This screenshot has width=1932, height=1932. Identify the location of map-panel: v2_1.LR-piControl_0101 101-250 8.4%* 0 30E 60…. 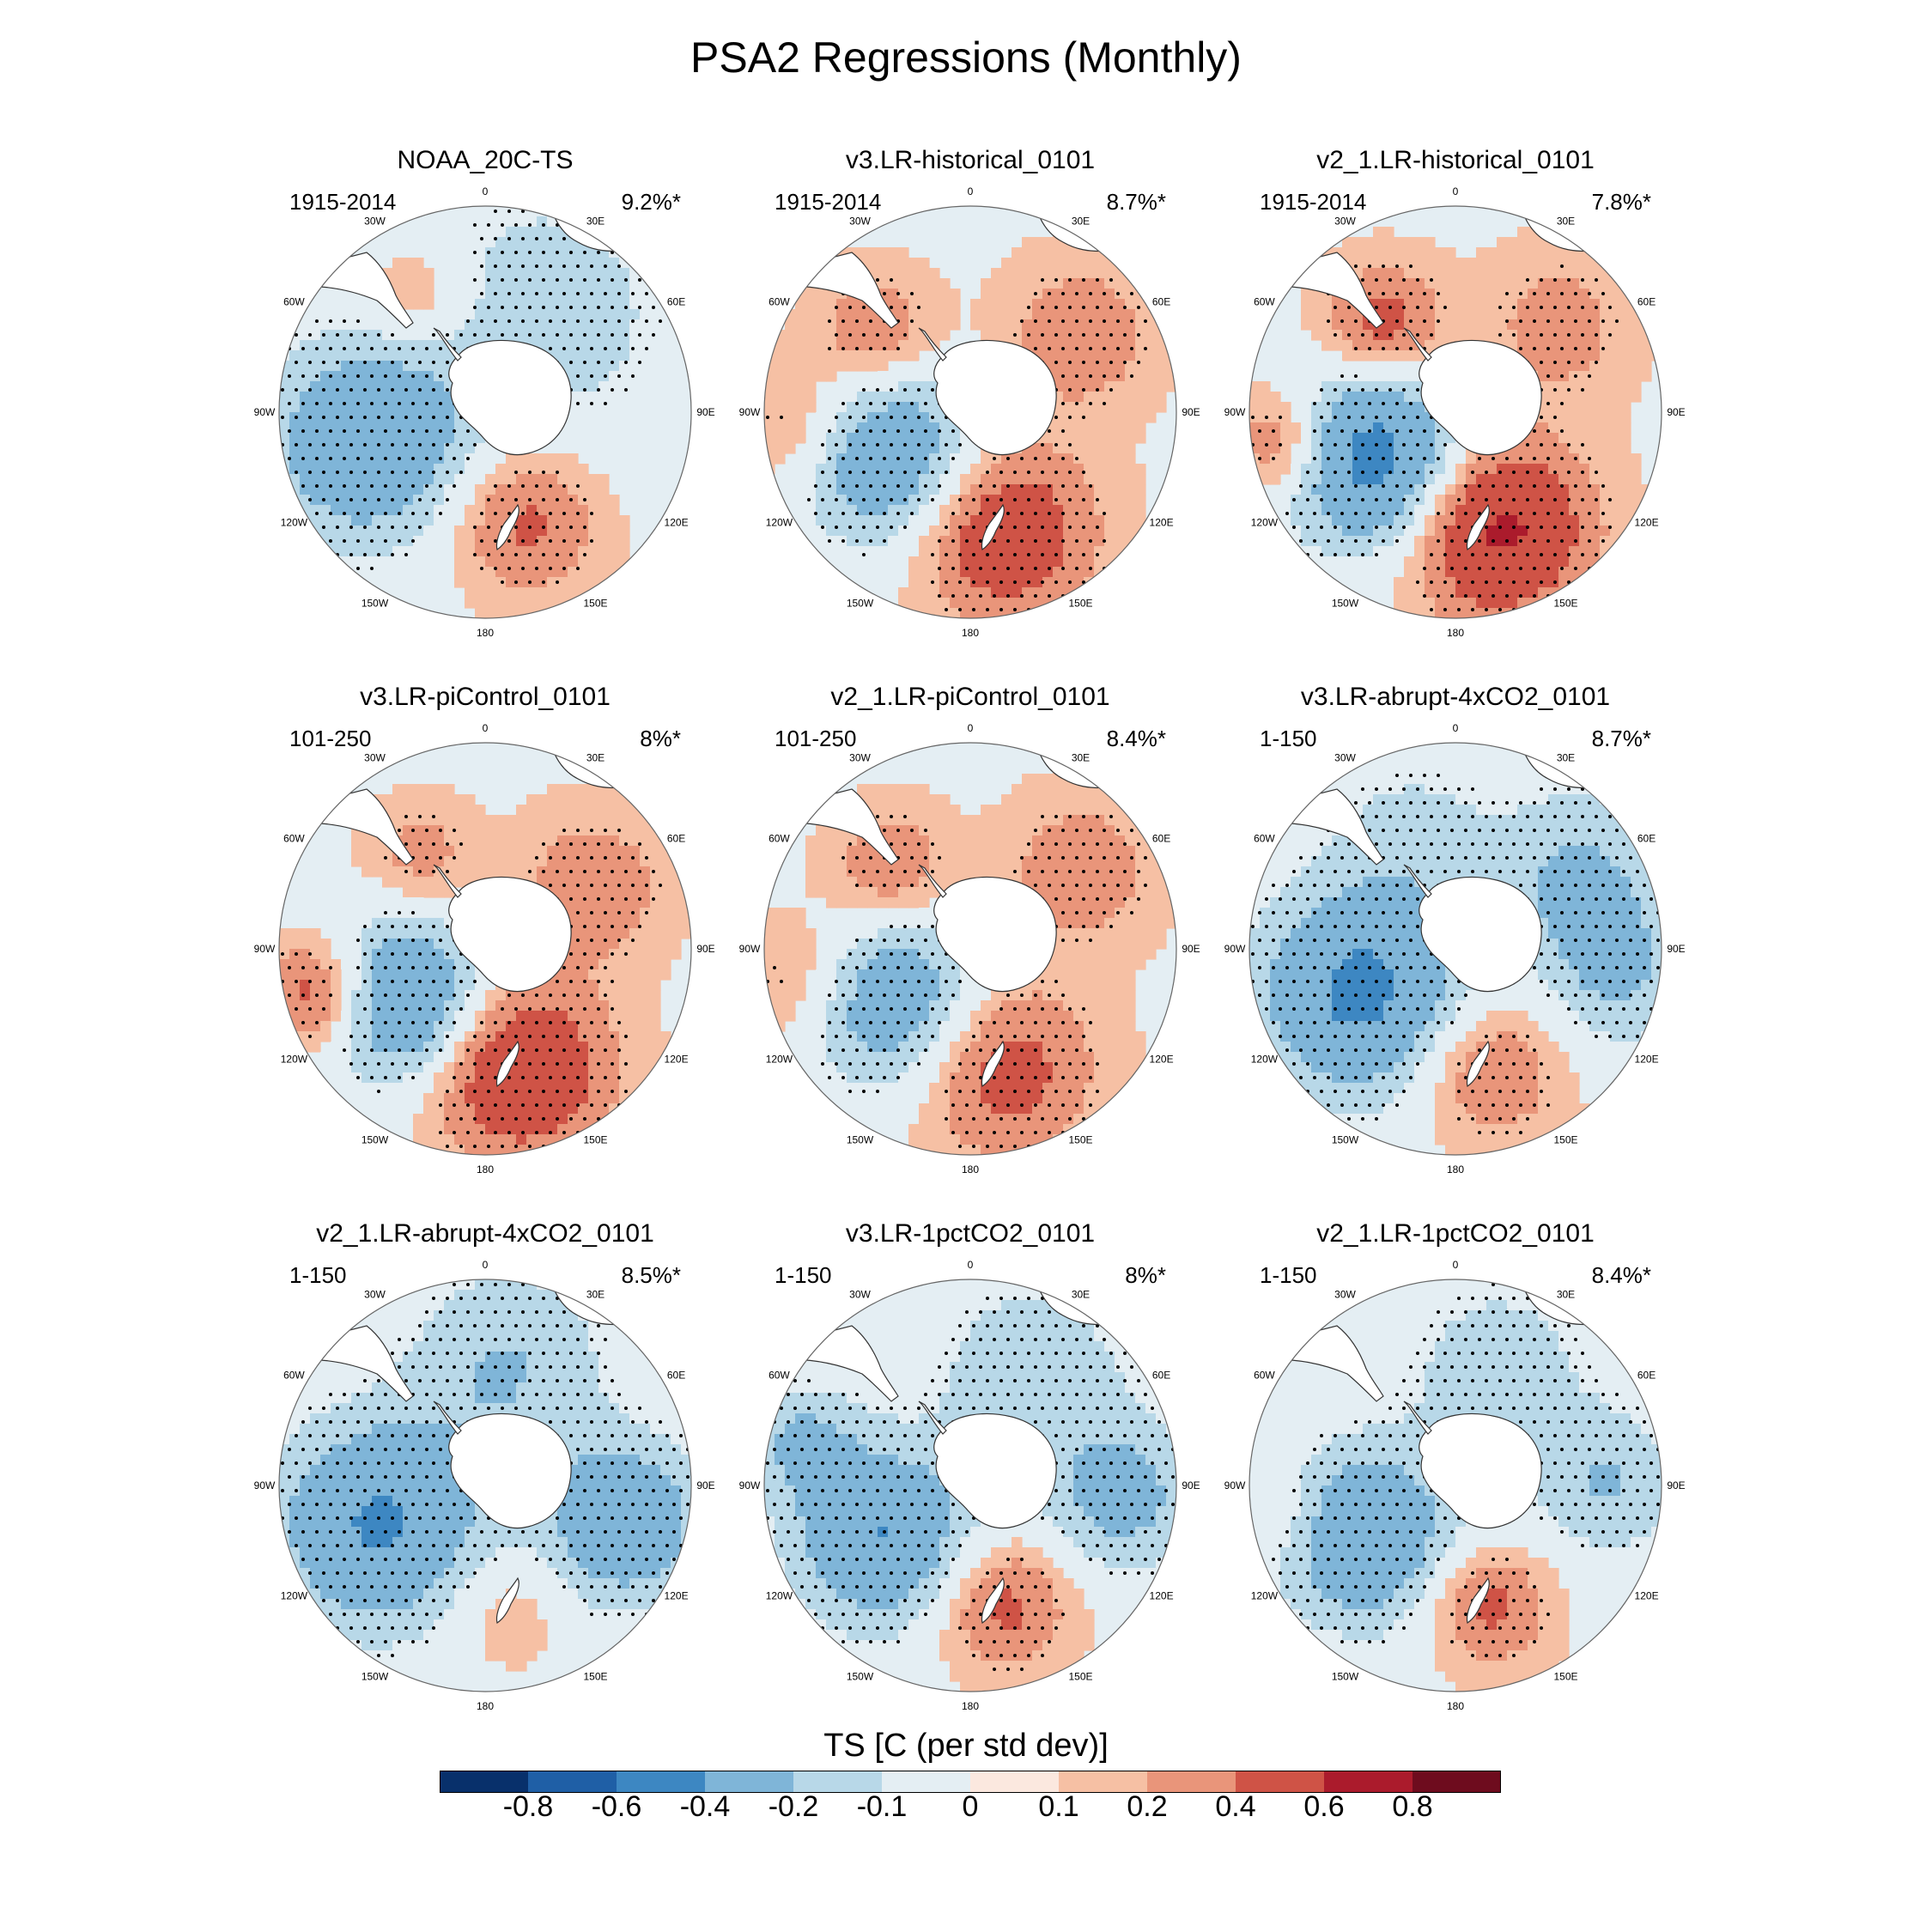
(970, 940).